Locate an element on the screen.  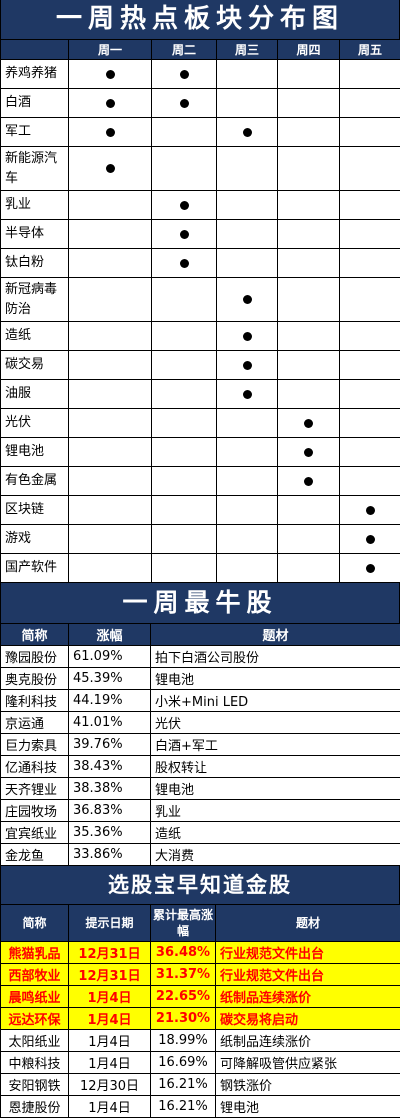
sector-row: 半导体 is located at coordinates (200, 234).